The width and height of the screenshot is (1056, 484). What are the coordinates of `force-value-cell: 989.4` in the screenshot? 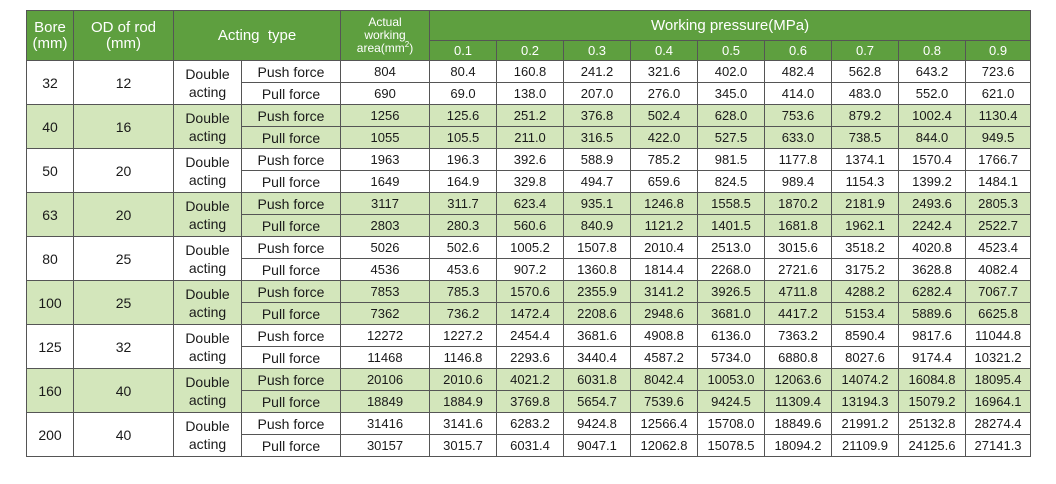 It's located at (798, 181).